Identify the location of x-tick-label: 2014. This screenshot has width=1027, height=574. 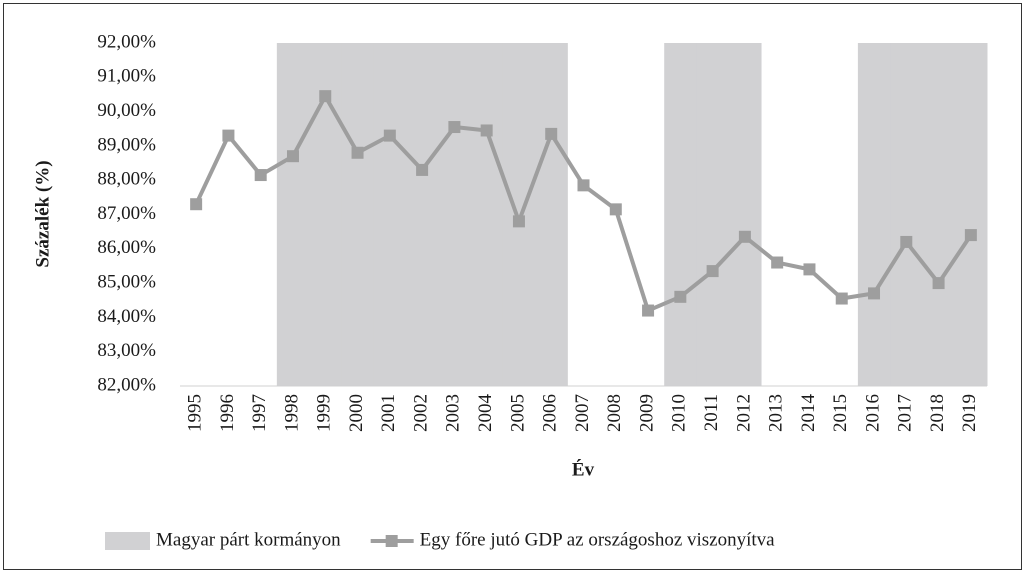
(808, 413).